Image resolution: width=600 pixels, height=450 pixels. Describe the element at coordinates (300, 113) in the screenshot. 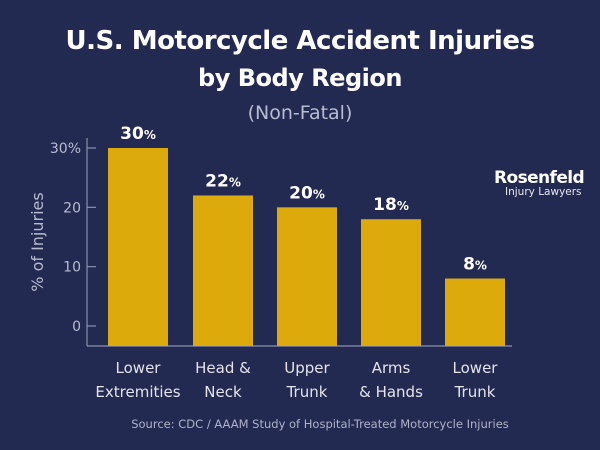

I see `chart-subtitle: (Non-Fatal)` at that location.